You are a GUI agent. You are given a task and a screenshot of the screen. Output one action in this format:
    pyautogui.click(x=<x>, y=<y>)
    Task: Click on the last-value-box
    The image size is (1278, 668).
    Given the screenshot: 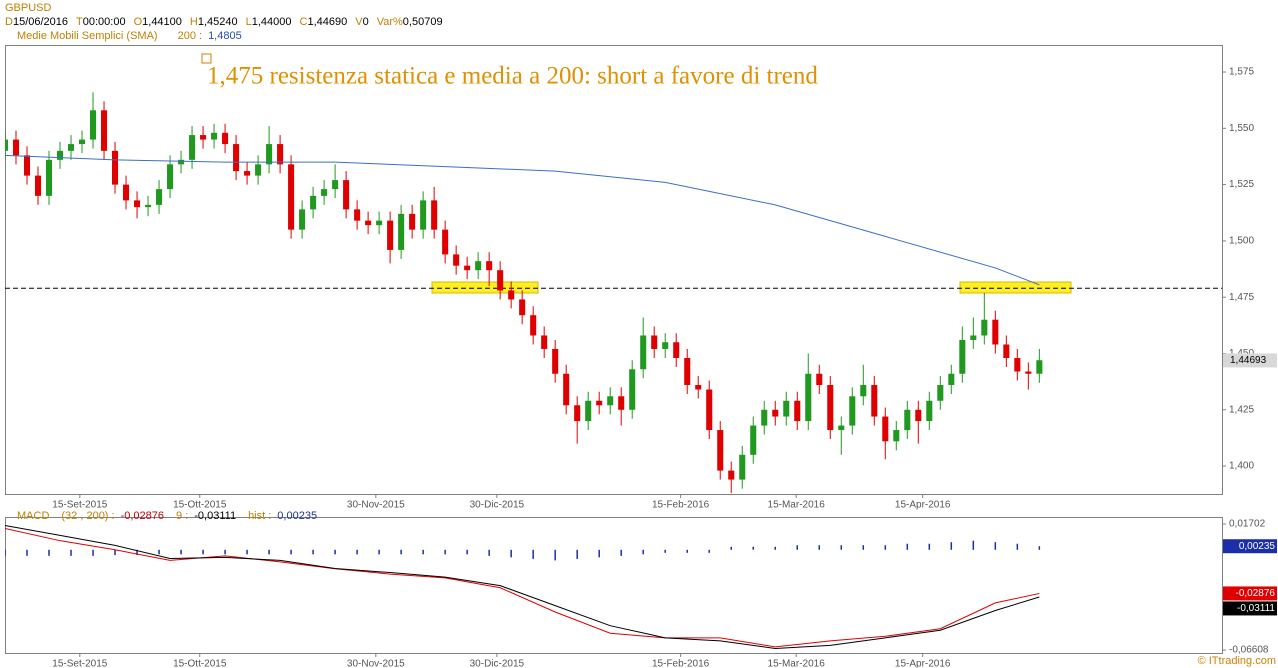 What is the action you would take?
    pyautogui.click(x=1250, y=593)
    